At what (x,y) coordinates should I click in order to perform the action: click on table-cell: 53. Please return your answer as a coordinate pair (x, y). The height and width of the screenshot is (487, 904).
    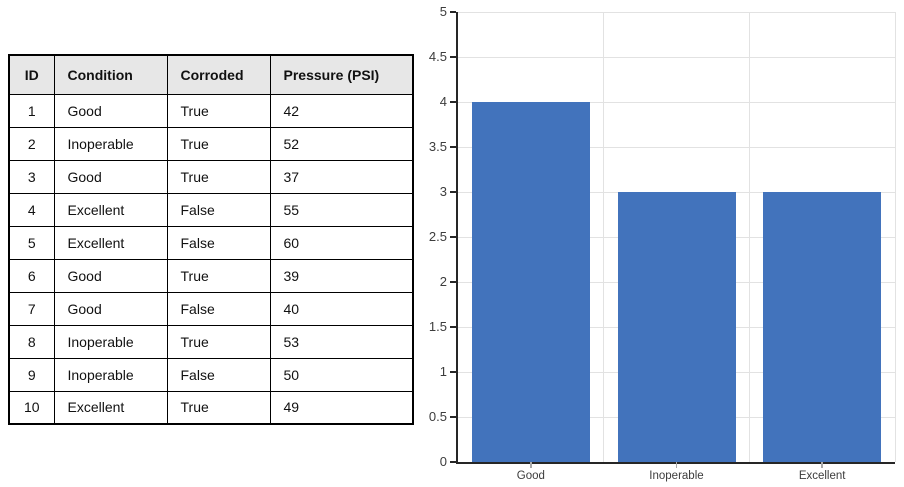
    Looking at the image, I should click on (341, 341).